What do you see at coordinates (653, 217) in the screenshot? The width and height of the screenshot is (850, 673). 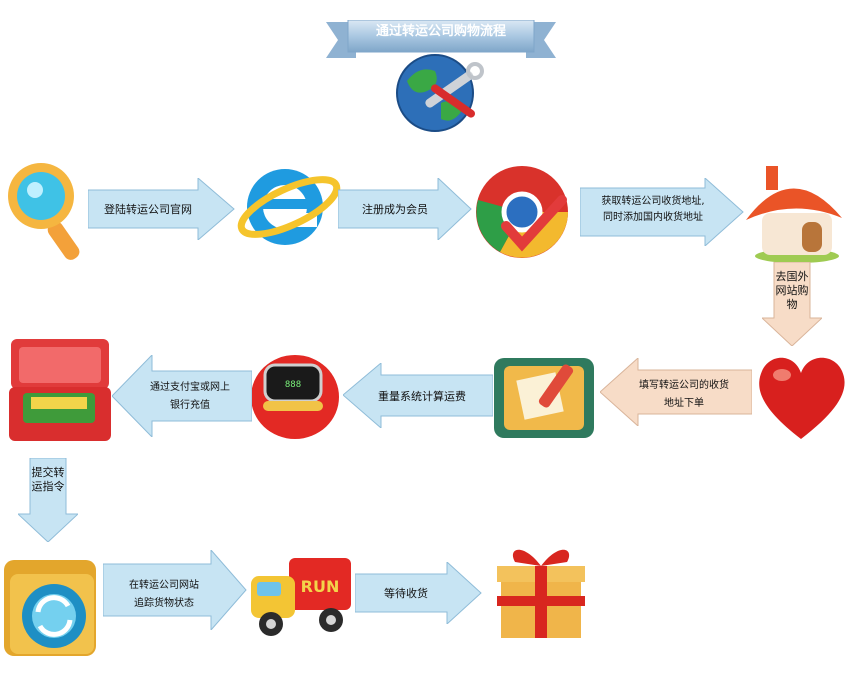 I see `step-3-label-line2: 同时添加国内收货地址` at bounding box center [653, 217].